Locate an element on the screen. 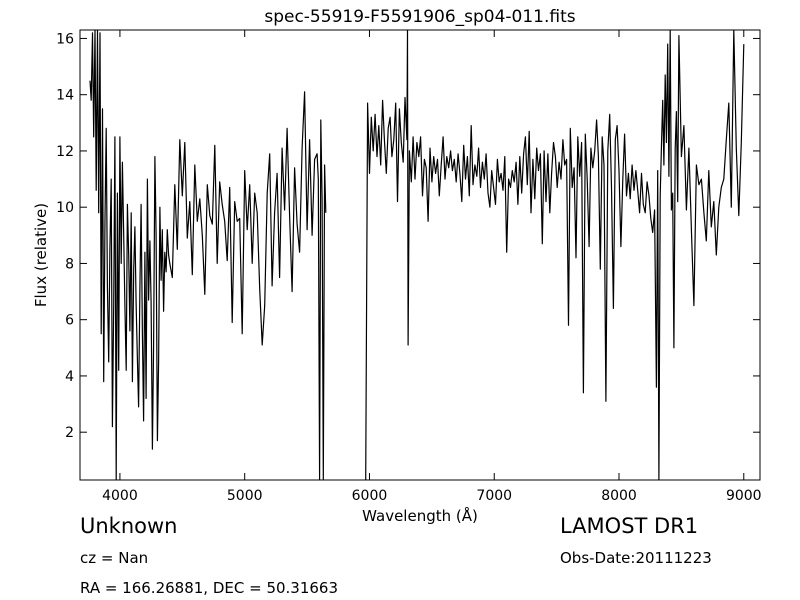 Image resolution: width=800 pixels, height=600 pixels. y-axis-label: Flux (relative) is located at coordinates (41, 255).